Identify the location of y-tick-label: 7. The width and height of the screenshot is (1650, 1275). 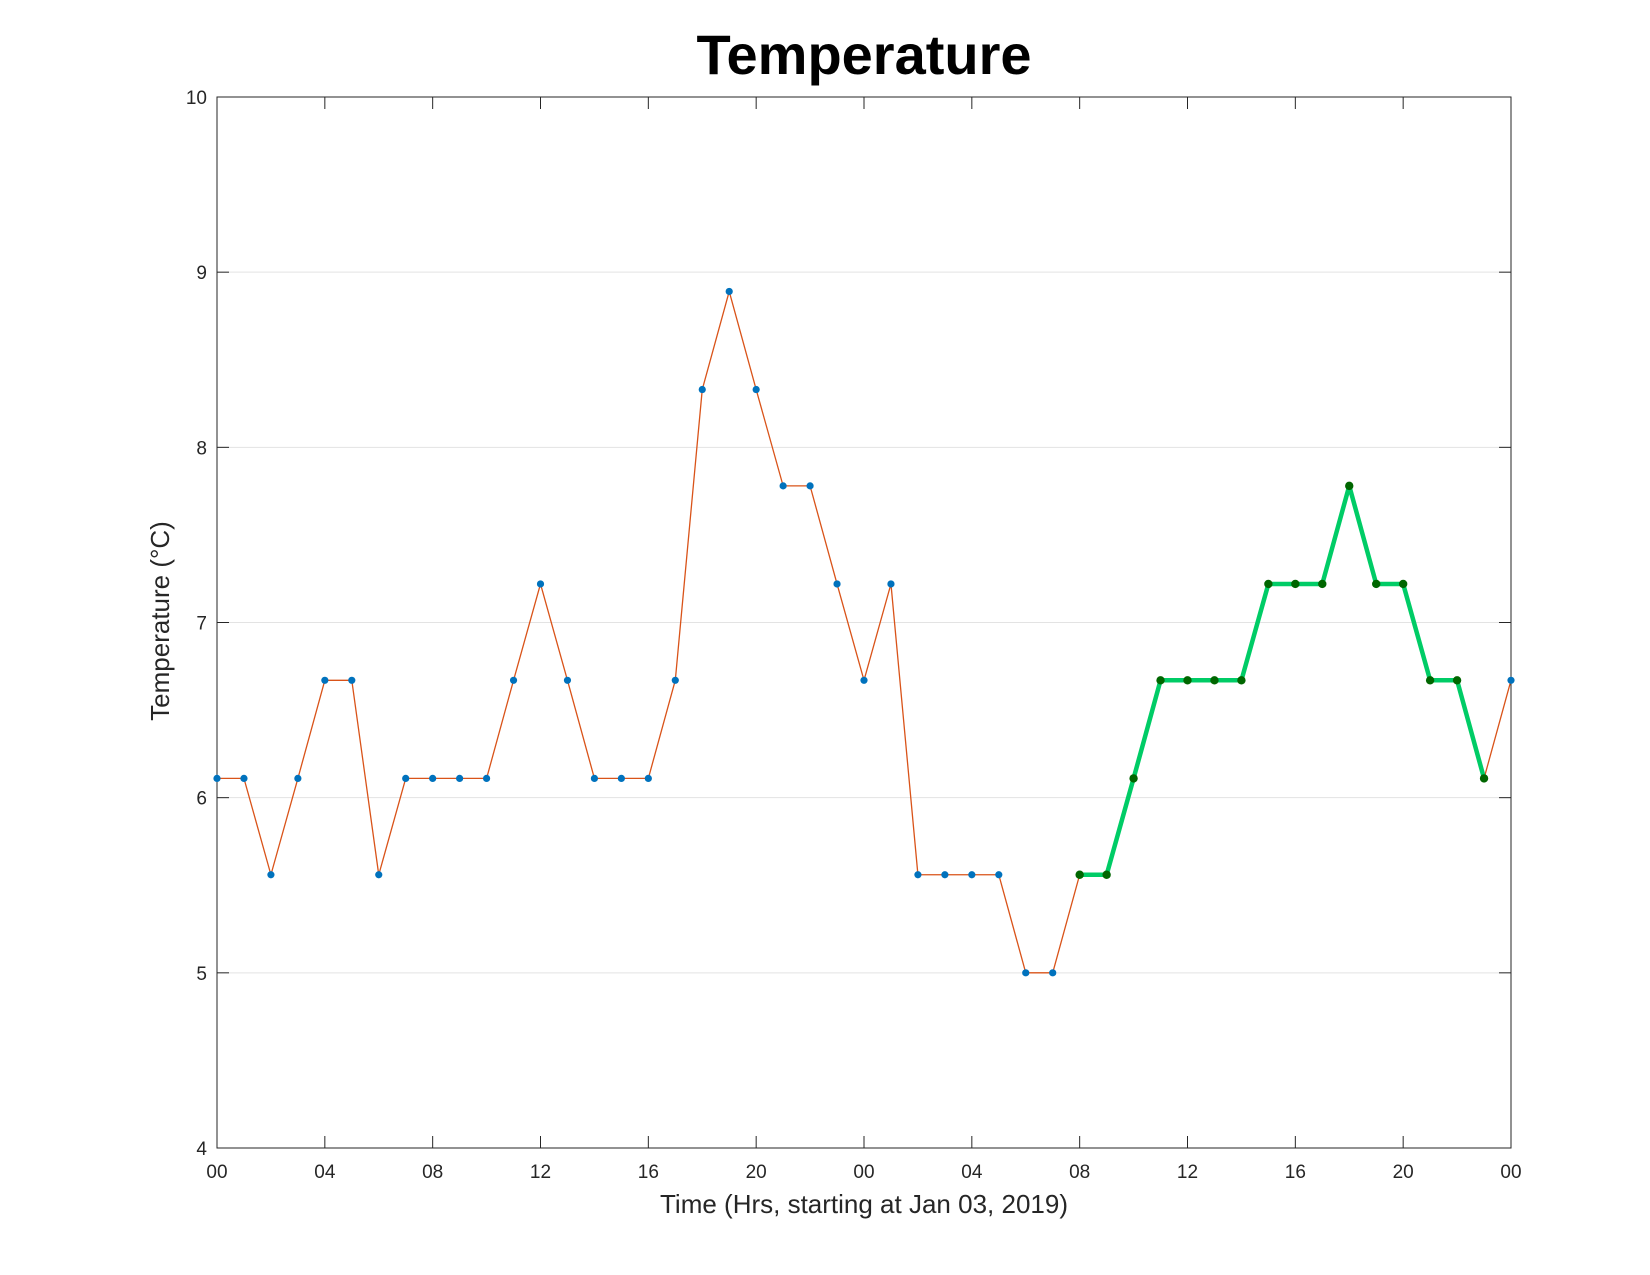
(201, 624).